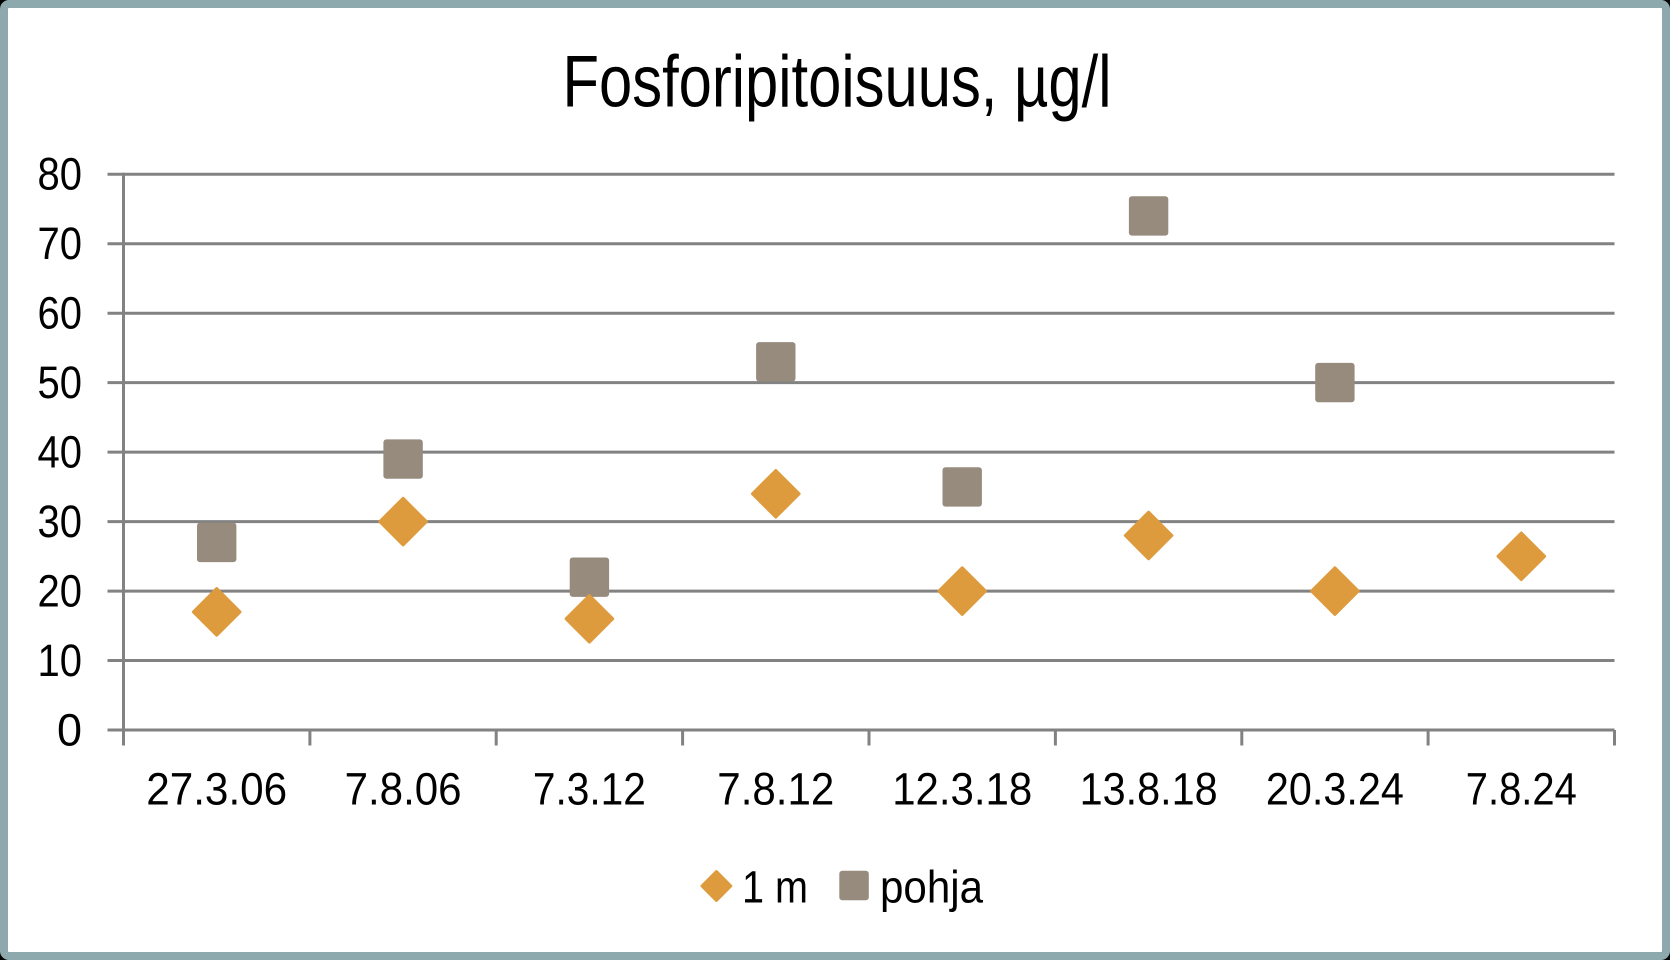 This screenshot has height=960, width=1670. Describe the element at coordinates (60, 174) in the screenshot. I see `svg-text: 80` at that location.